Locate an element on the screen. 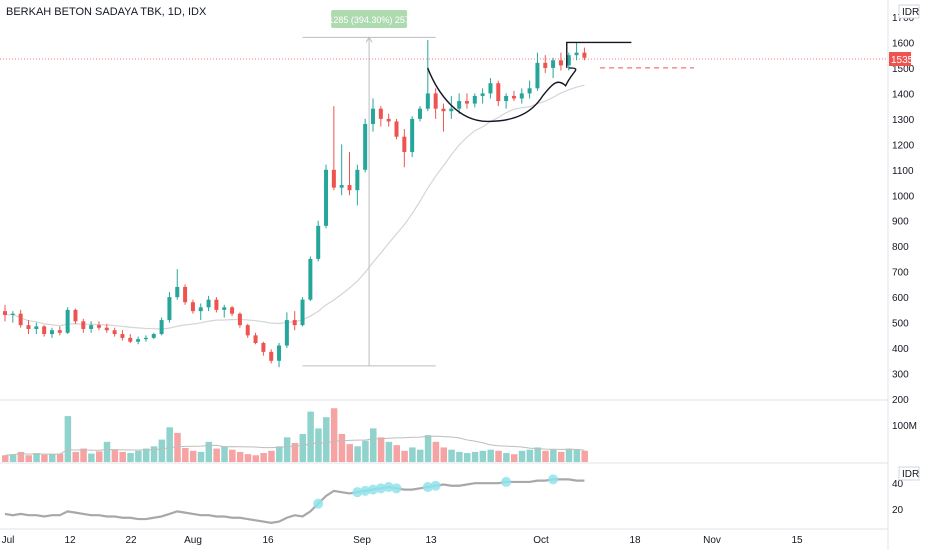  time-axis: Jul 12 22 Aug 16 Sep 13 Oct 18 Nov 15 is located at coordinates (402, 540).